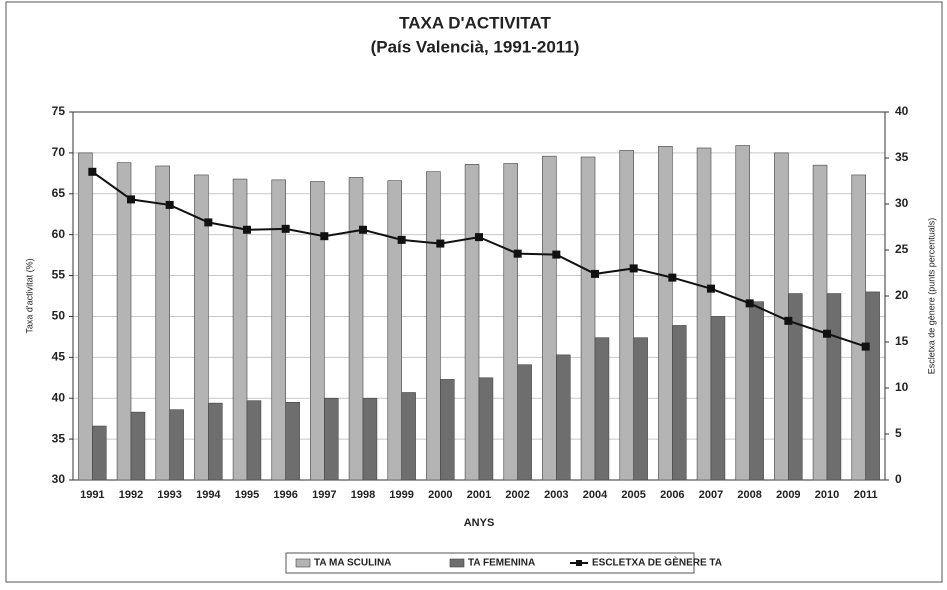  I want to click on x-tick-label: 2007, so click(711, 495).